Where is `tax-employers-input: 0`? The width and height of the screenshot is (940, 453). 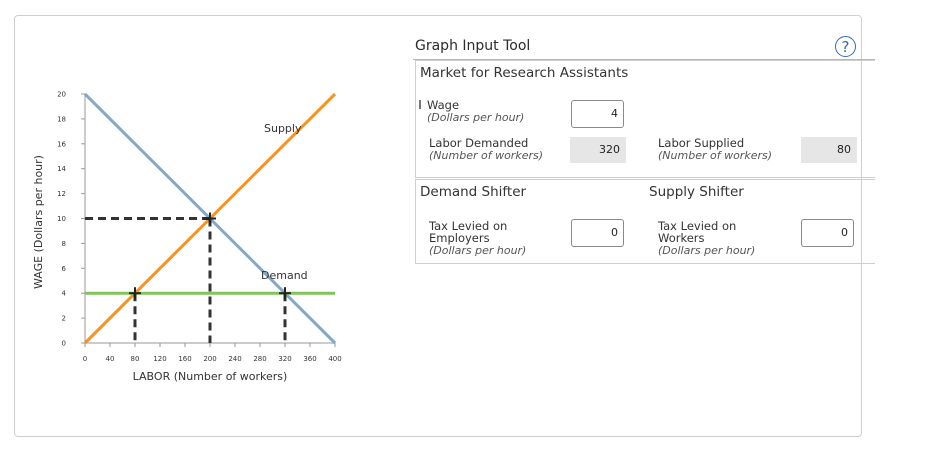 tax-employers-input: 0 is located at coordinates (597, 233).